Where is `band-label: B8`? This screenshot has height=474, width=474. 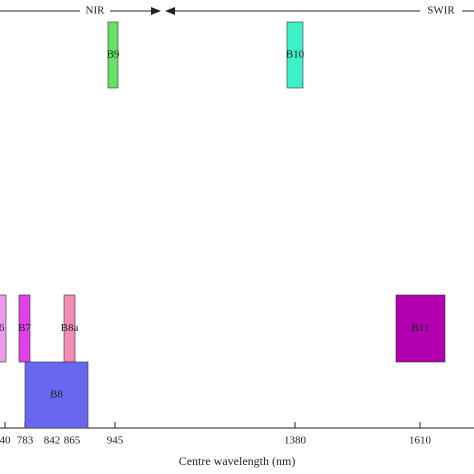
band-label: B8 is located at coordinates (56, 395).